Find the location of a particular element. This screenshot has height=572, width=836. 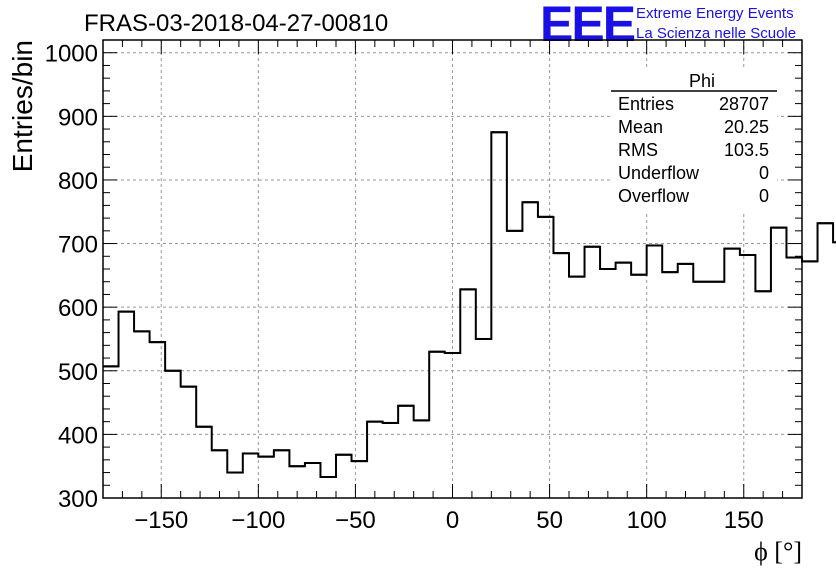

stats-header: Phi is located at coordinates (702, 81).